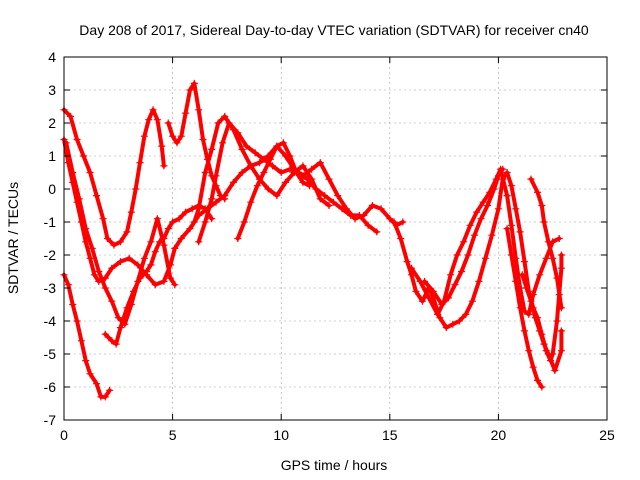  Describe the element at coordinates (50, 255) in the screenshot. I see `y-tick-label: -2` at that location.